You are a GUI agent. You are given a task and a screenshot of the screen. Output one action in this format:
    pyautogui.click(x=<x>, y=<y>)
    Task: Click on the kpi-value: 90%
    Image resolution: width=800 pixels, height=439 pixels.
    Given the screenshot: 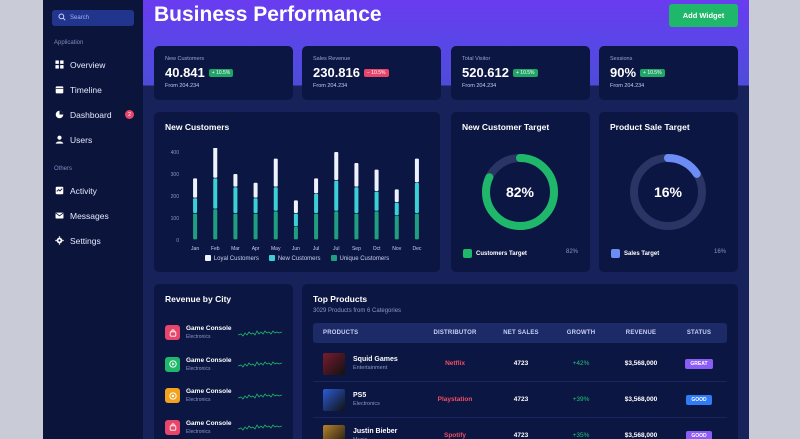 What is the action you would take?
    pyautogui.click(x=623, y=72)
    